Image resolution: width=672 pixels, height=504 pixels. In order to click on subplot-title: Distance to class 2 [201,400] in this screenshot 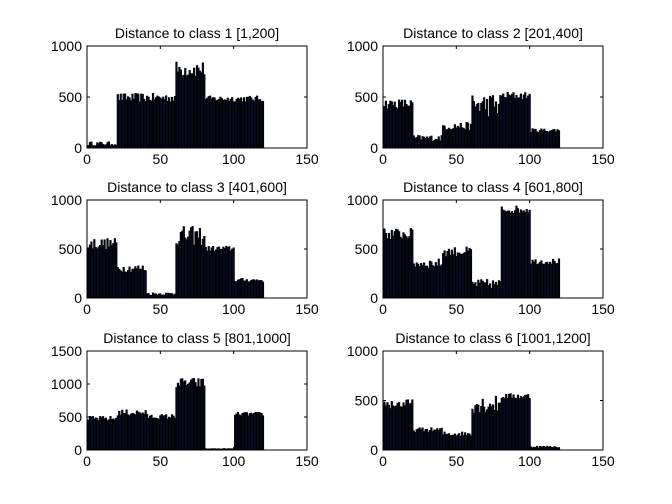, I will do `click(493, 33)`.